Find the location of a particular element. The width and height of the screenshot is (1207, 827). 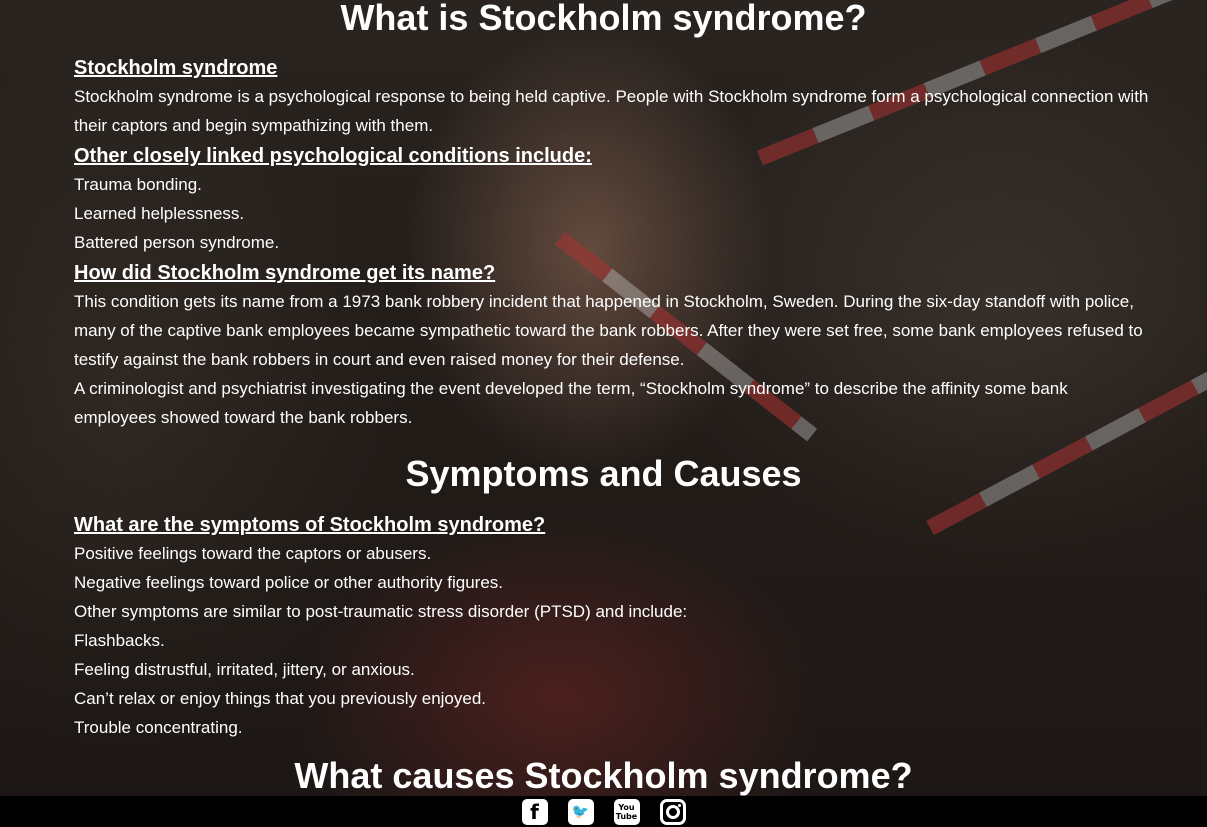

youtube-text-bottom: Tube is located at coordinates (626, 816).